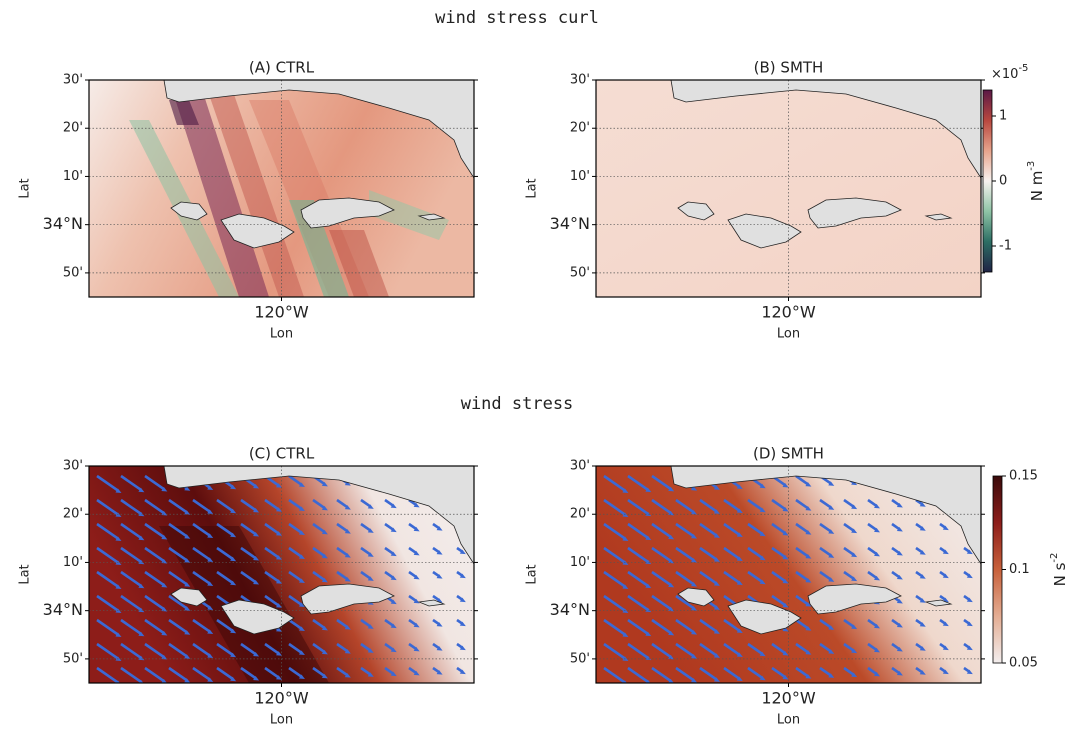 The image size is (1087, 729). What do you see at coordinates (532, 188) in the screenshot?
I see `y-axis-label: Lat` at bounding box center [532, 188].